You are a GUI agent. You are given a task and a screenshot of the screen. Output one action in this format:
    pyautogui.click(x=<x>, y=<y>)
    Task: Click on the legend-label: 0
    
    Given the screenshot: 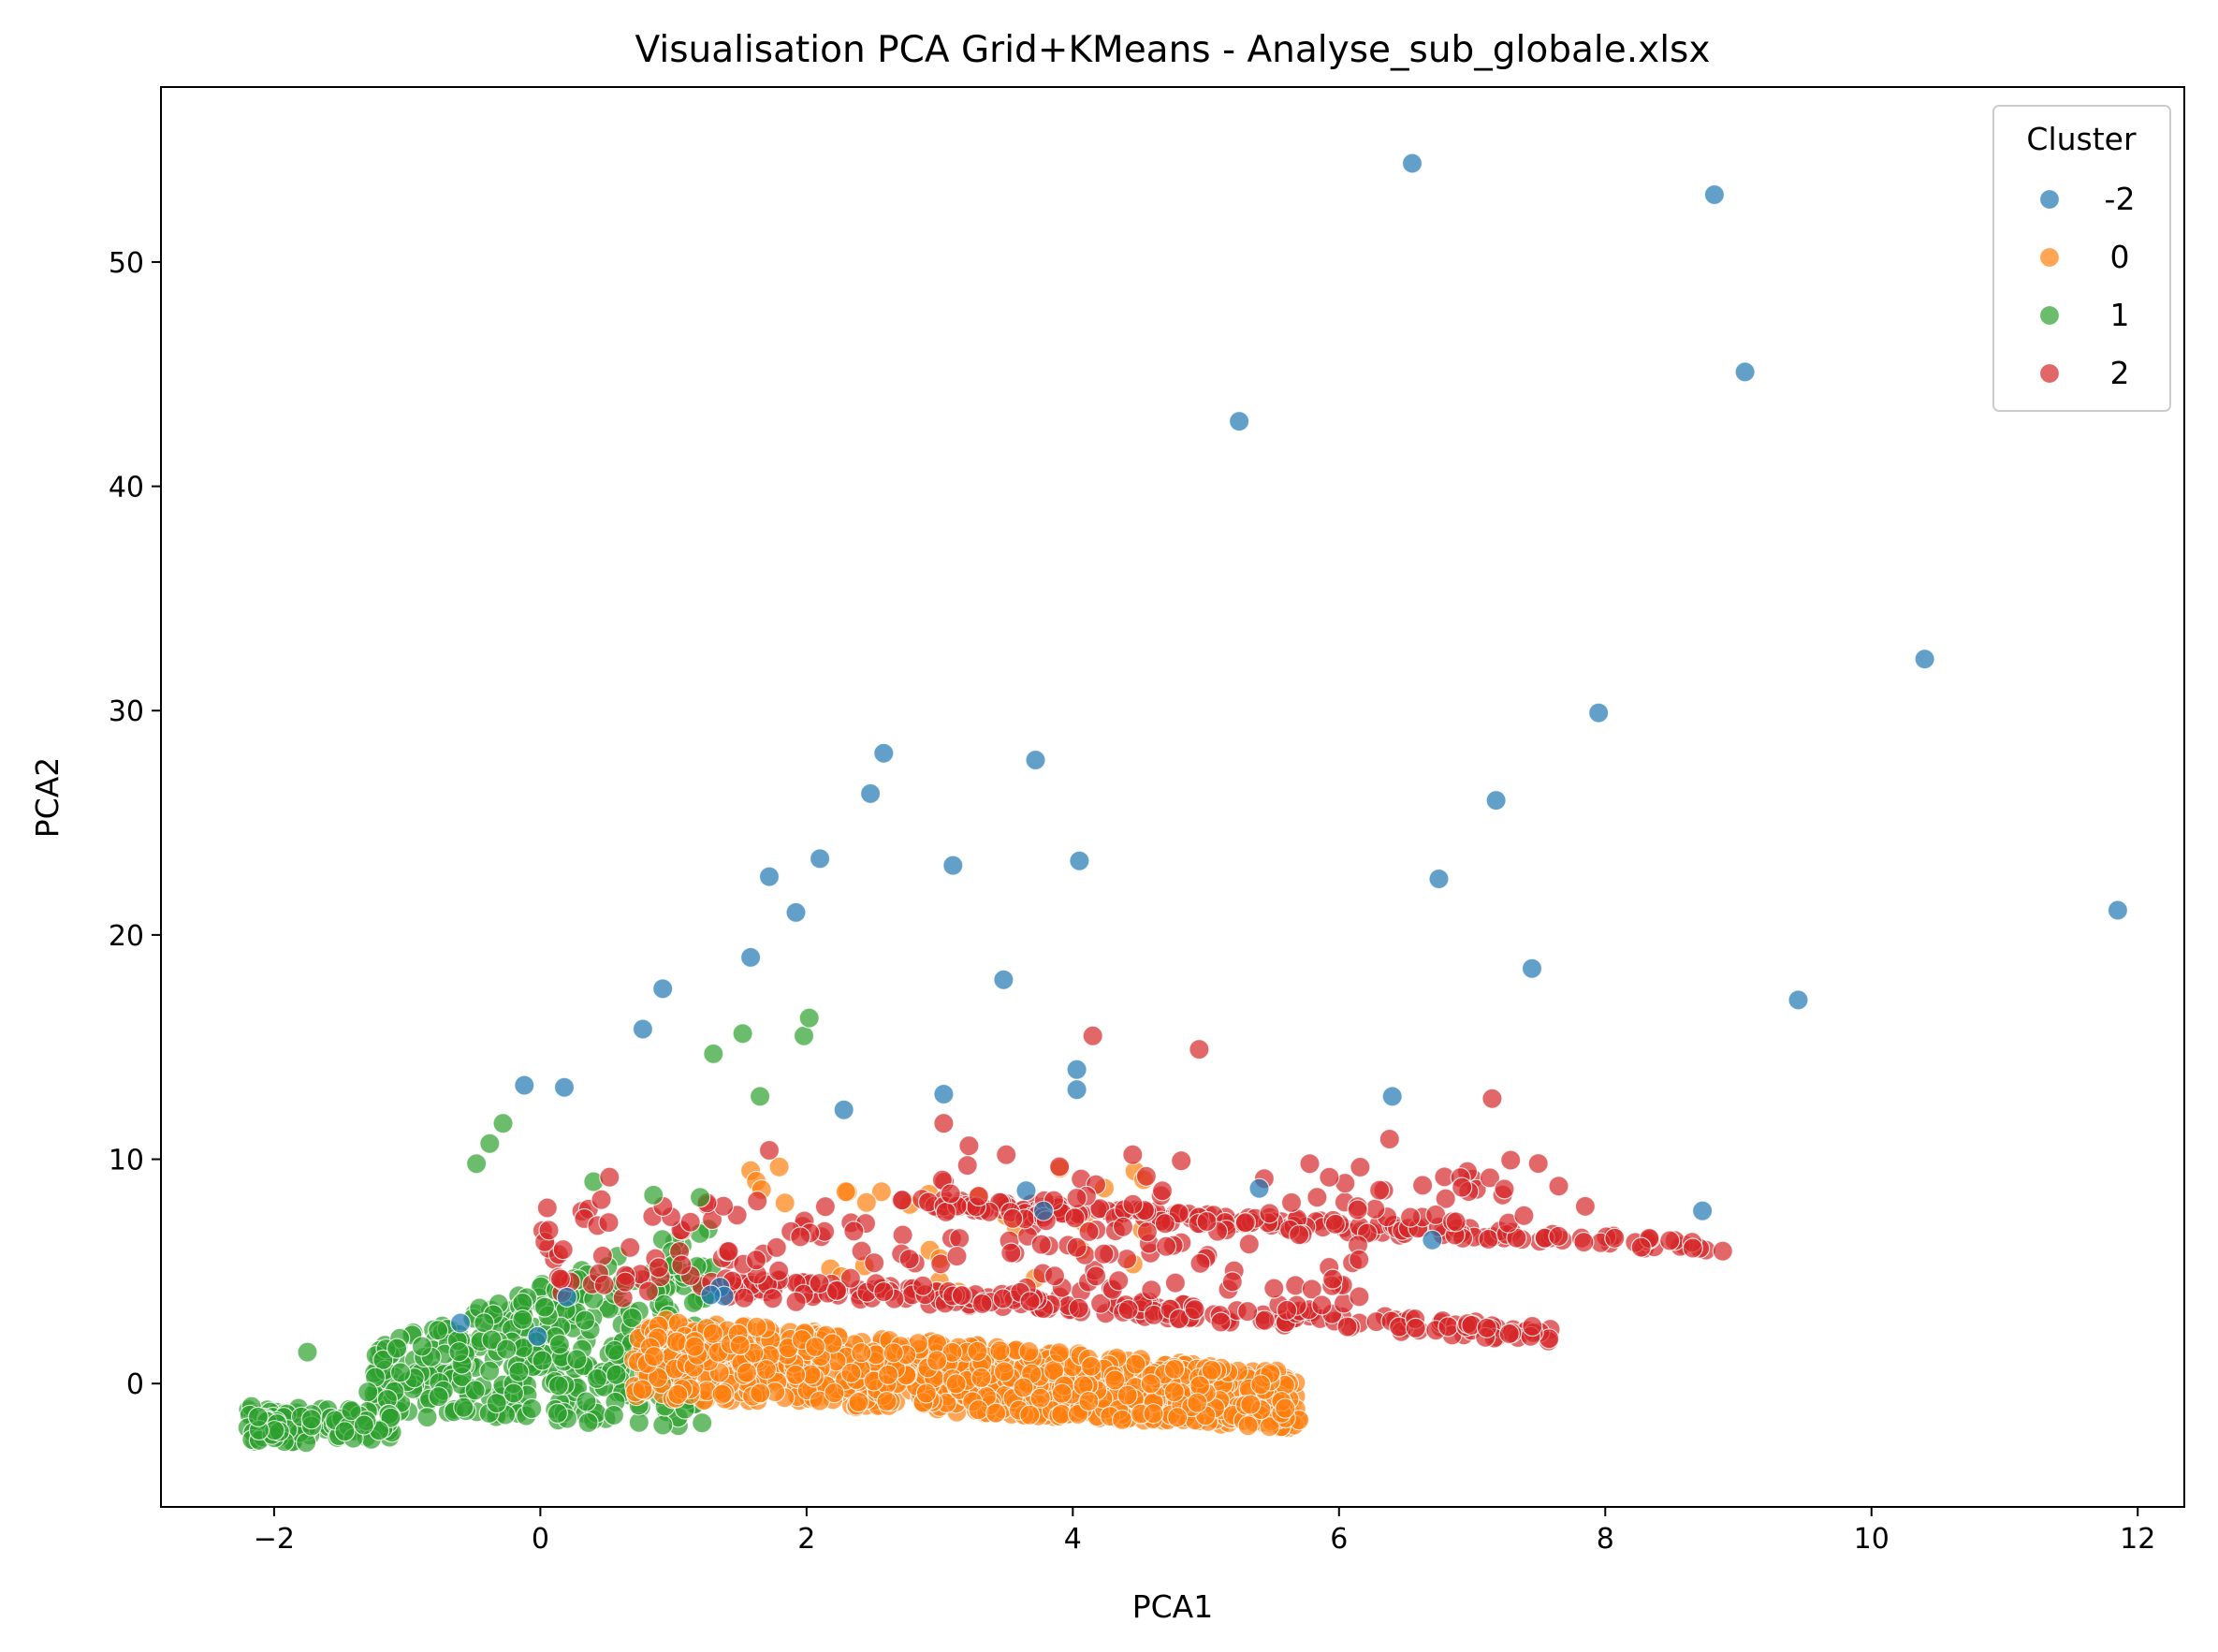 What is the action you would take?
    pyautogui.click(x=2120, y=257)
    